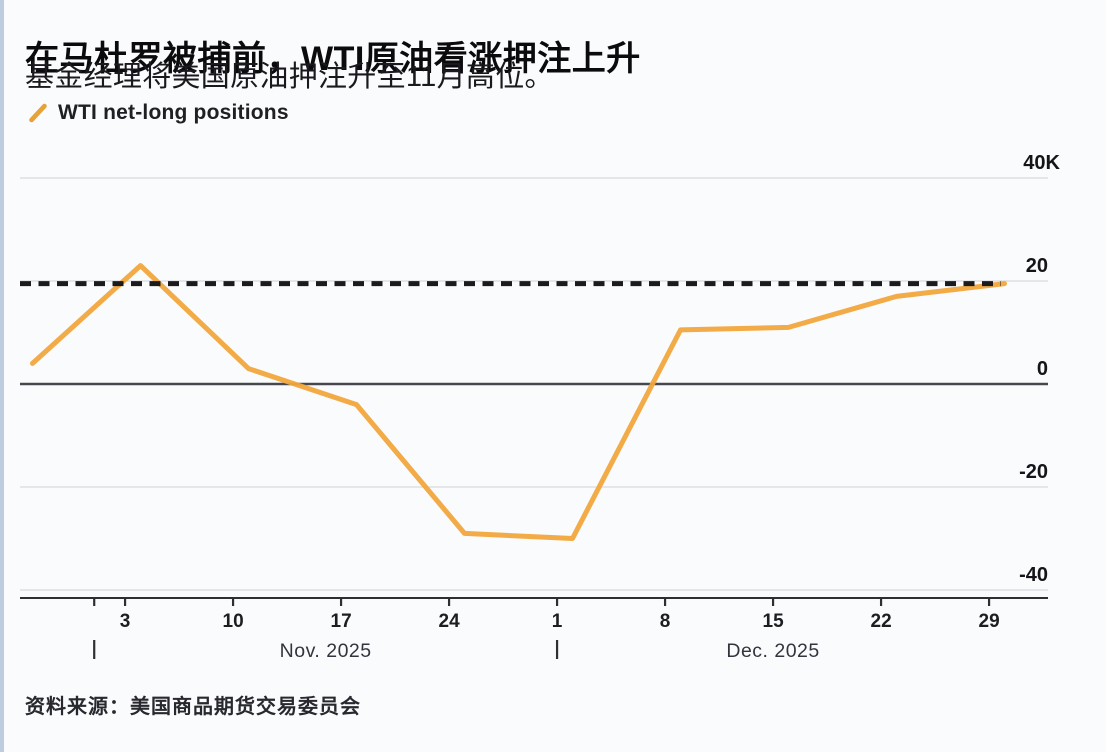  I want to click on x-axis-tick-label: 15, so click(774, 621).